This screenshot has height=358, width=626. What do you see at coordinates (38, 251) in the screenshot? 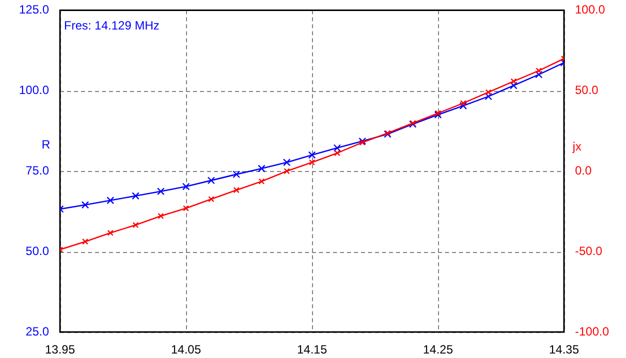
I see `y-tick-label: 50.0` at bounding box center [38, 251].